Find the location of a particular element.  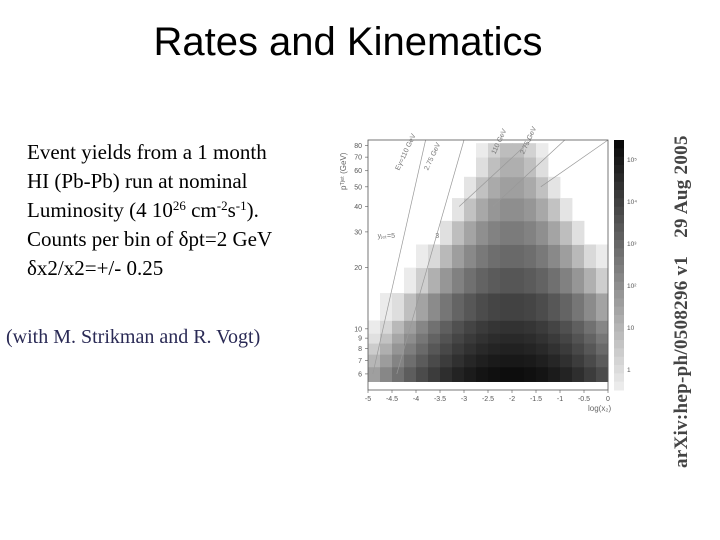

x-tick-labels: -5 -4.5 -4 -3.5 -3 -2.5 -2 -1.5 -1 -0.5 0 is located at coordinates (487, 396).